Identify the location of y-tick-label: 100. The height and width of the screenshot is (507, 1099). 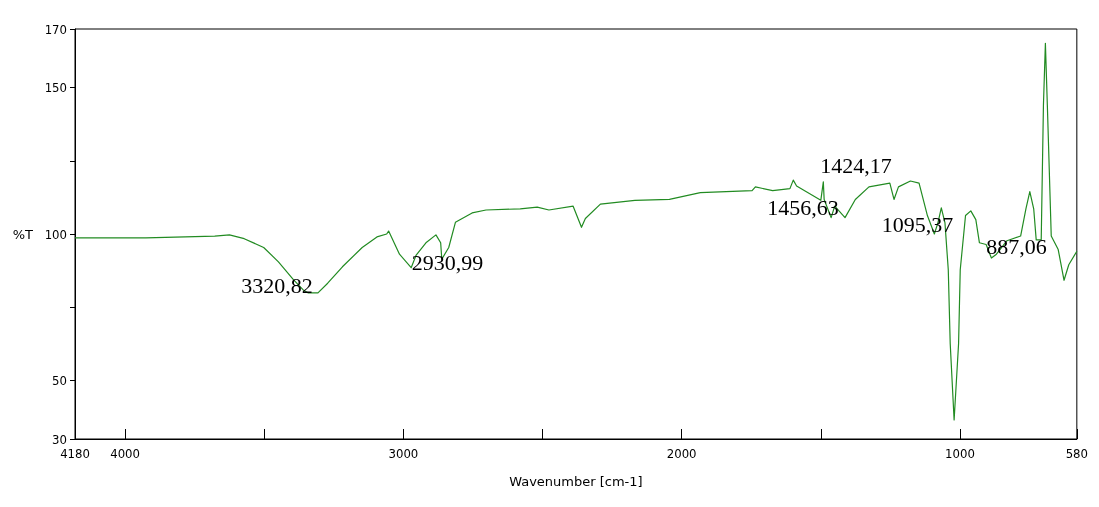
(55, 234).